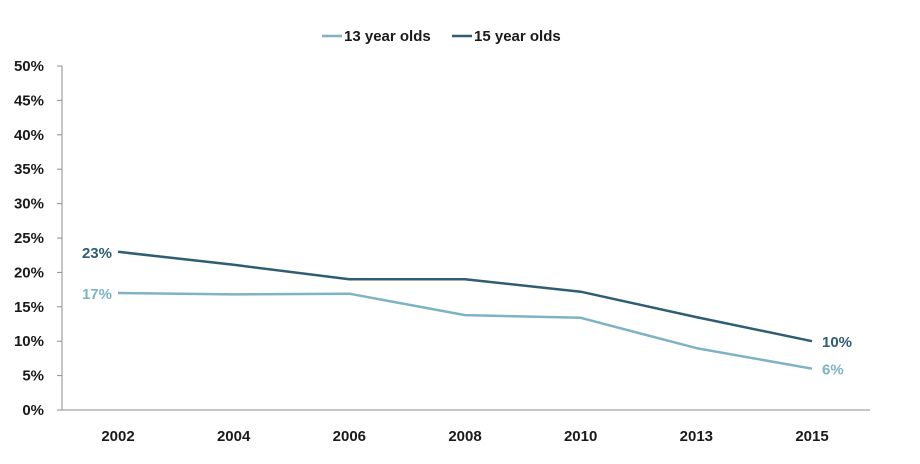  Describe the element at coordinates (29, 238) in the screenshot. I see `y-tick-label: 25%` at that location.